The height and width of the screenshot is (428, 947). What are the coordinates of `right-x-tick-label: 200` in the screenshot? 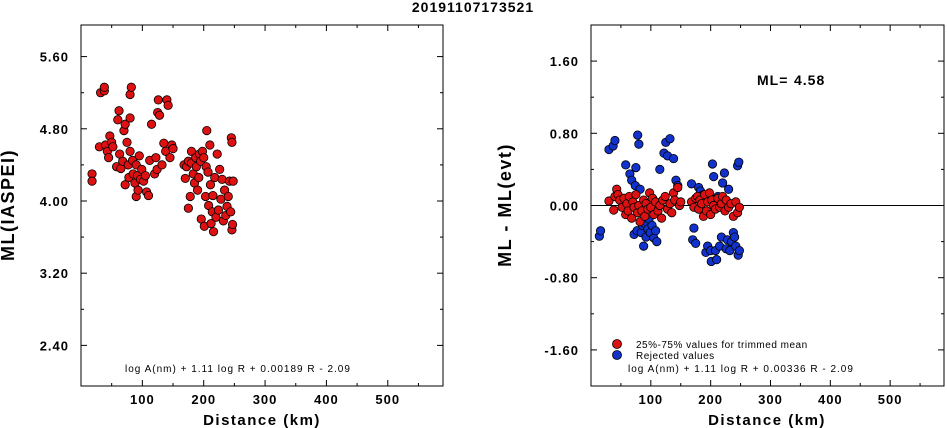 It's located at (710, 399).